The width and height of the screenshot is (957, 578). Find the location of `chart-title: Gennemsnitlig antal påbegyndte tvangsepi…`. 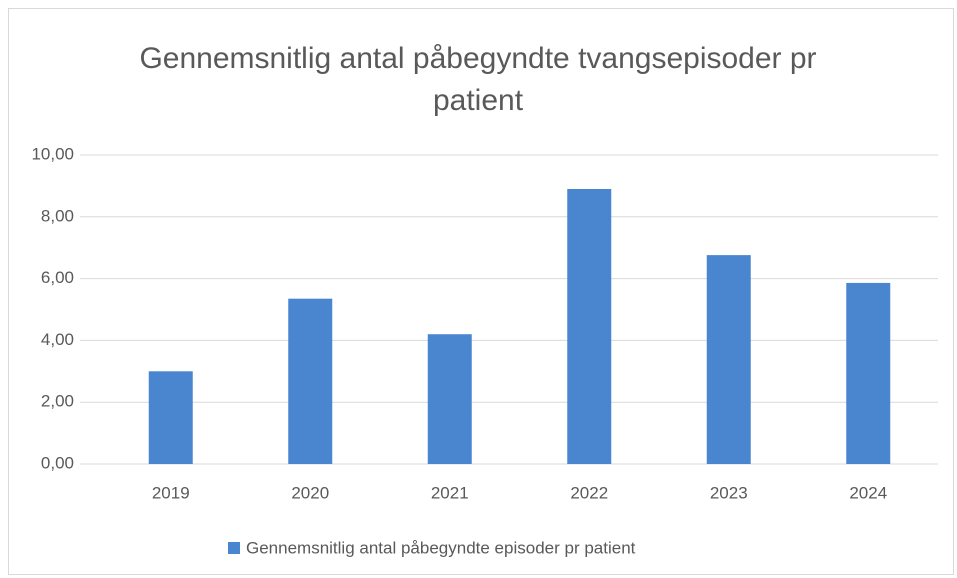

chart-title: Gennemsnitlig antal påbegyndte tvangsepi… is located at coordinates (478, 79).